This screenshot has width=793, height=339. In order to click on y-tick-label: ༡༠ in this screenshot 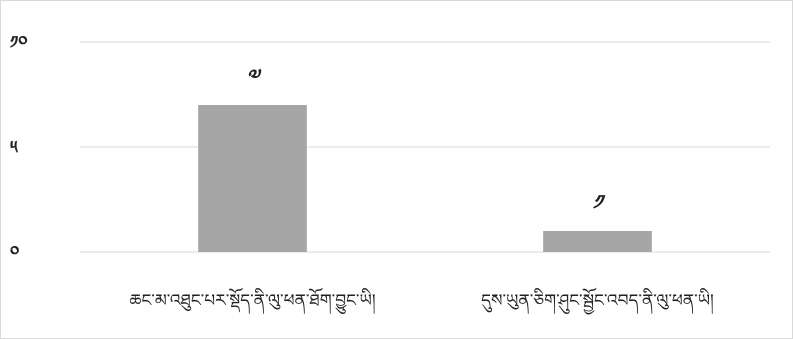, I will do `click(19, 43)`.